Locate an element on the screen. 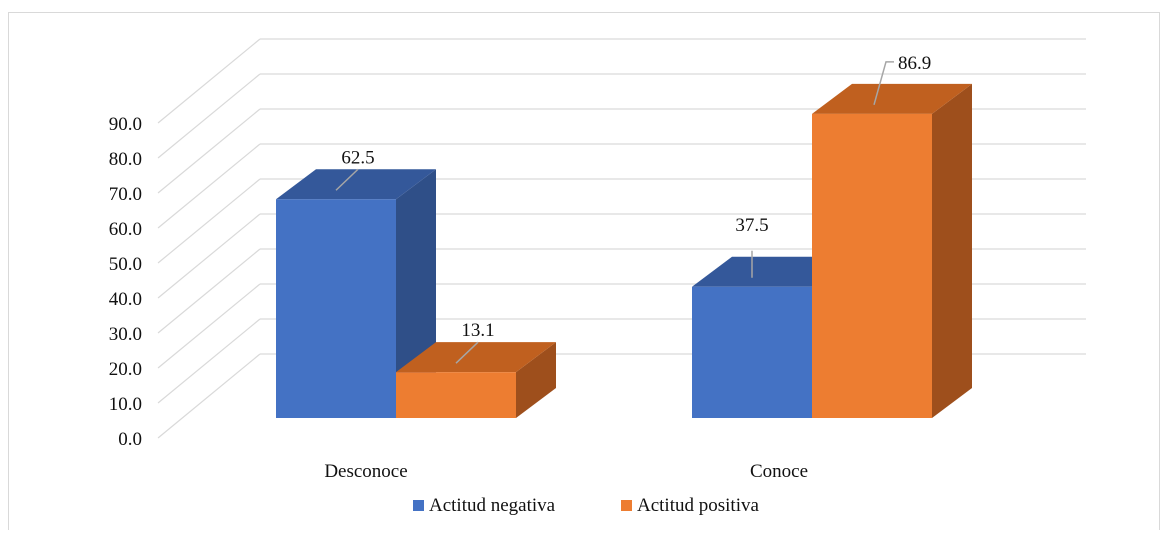 Image resolution: width=1169 pixels, height=535 pixels. bar-conoce-positiva is located at coordinates (892, 250).